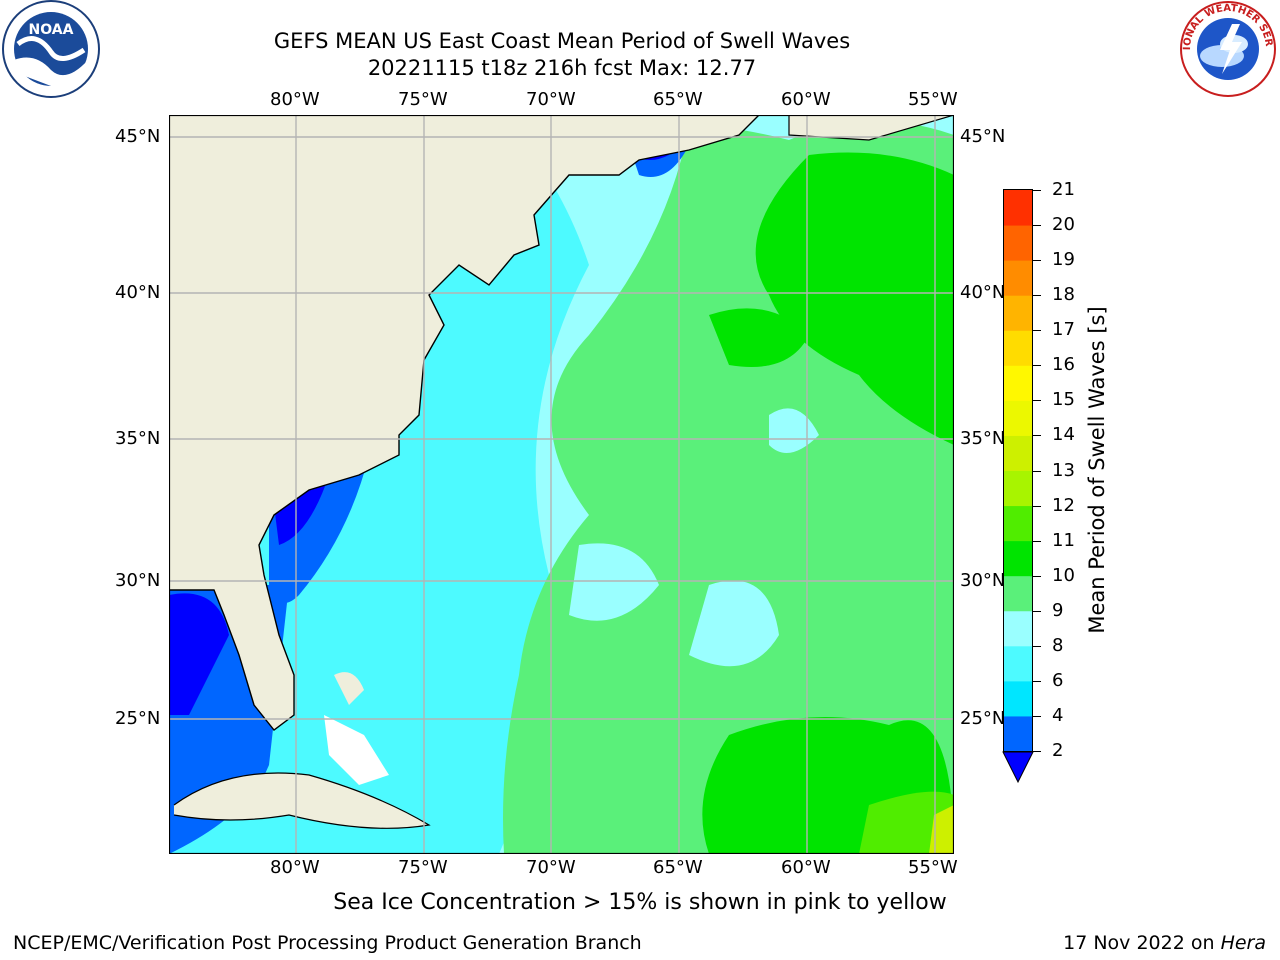 Image resolution: width=1280 pixels, height=960 pixels. Describe the element at coordinates (1226, 48) in the screenshot. I see `nws-logo: NATIONAL WEATHER SERVICE` at that location.